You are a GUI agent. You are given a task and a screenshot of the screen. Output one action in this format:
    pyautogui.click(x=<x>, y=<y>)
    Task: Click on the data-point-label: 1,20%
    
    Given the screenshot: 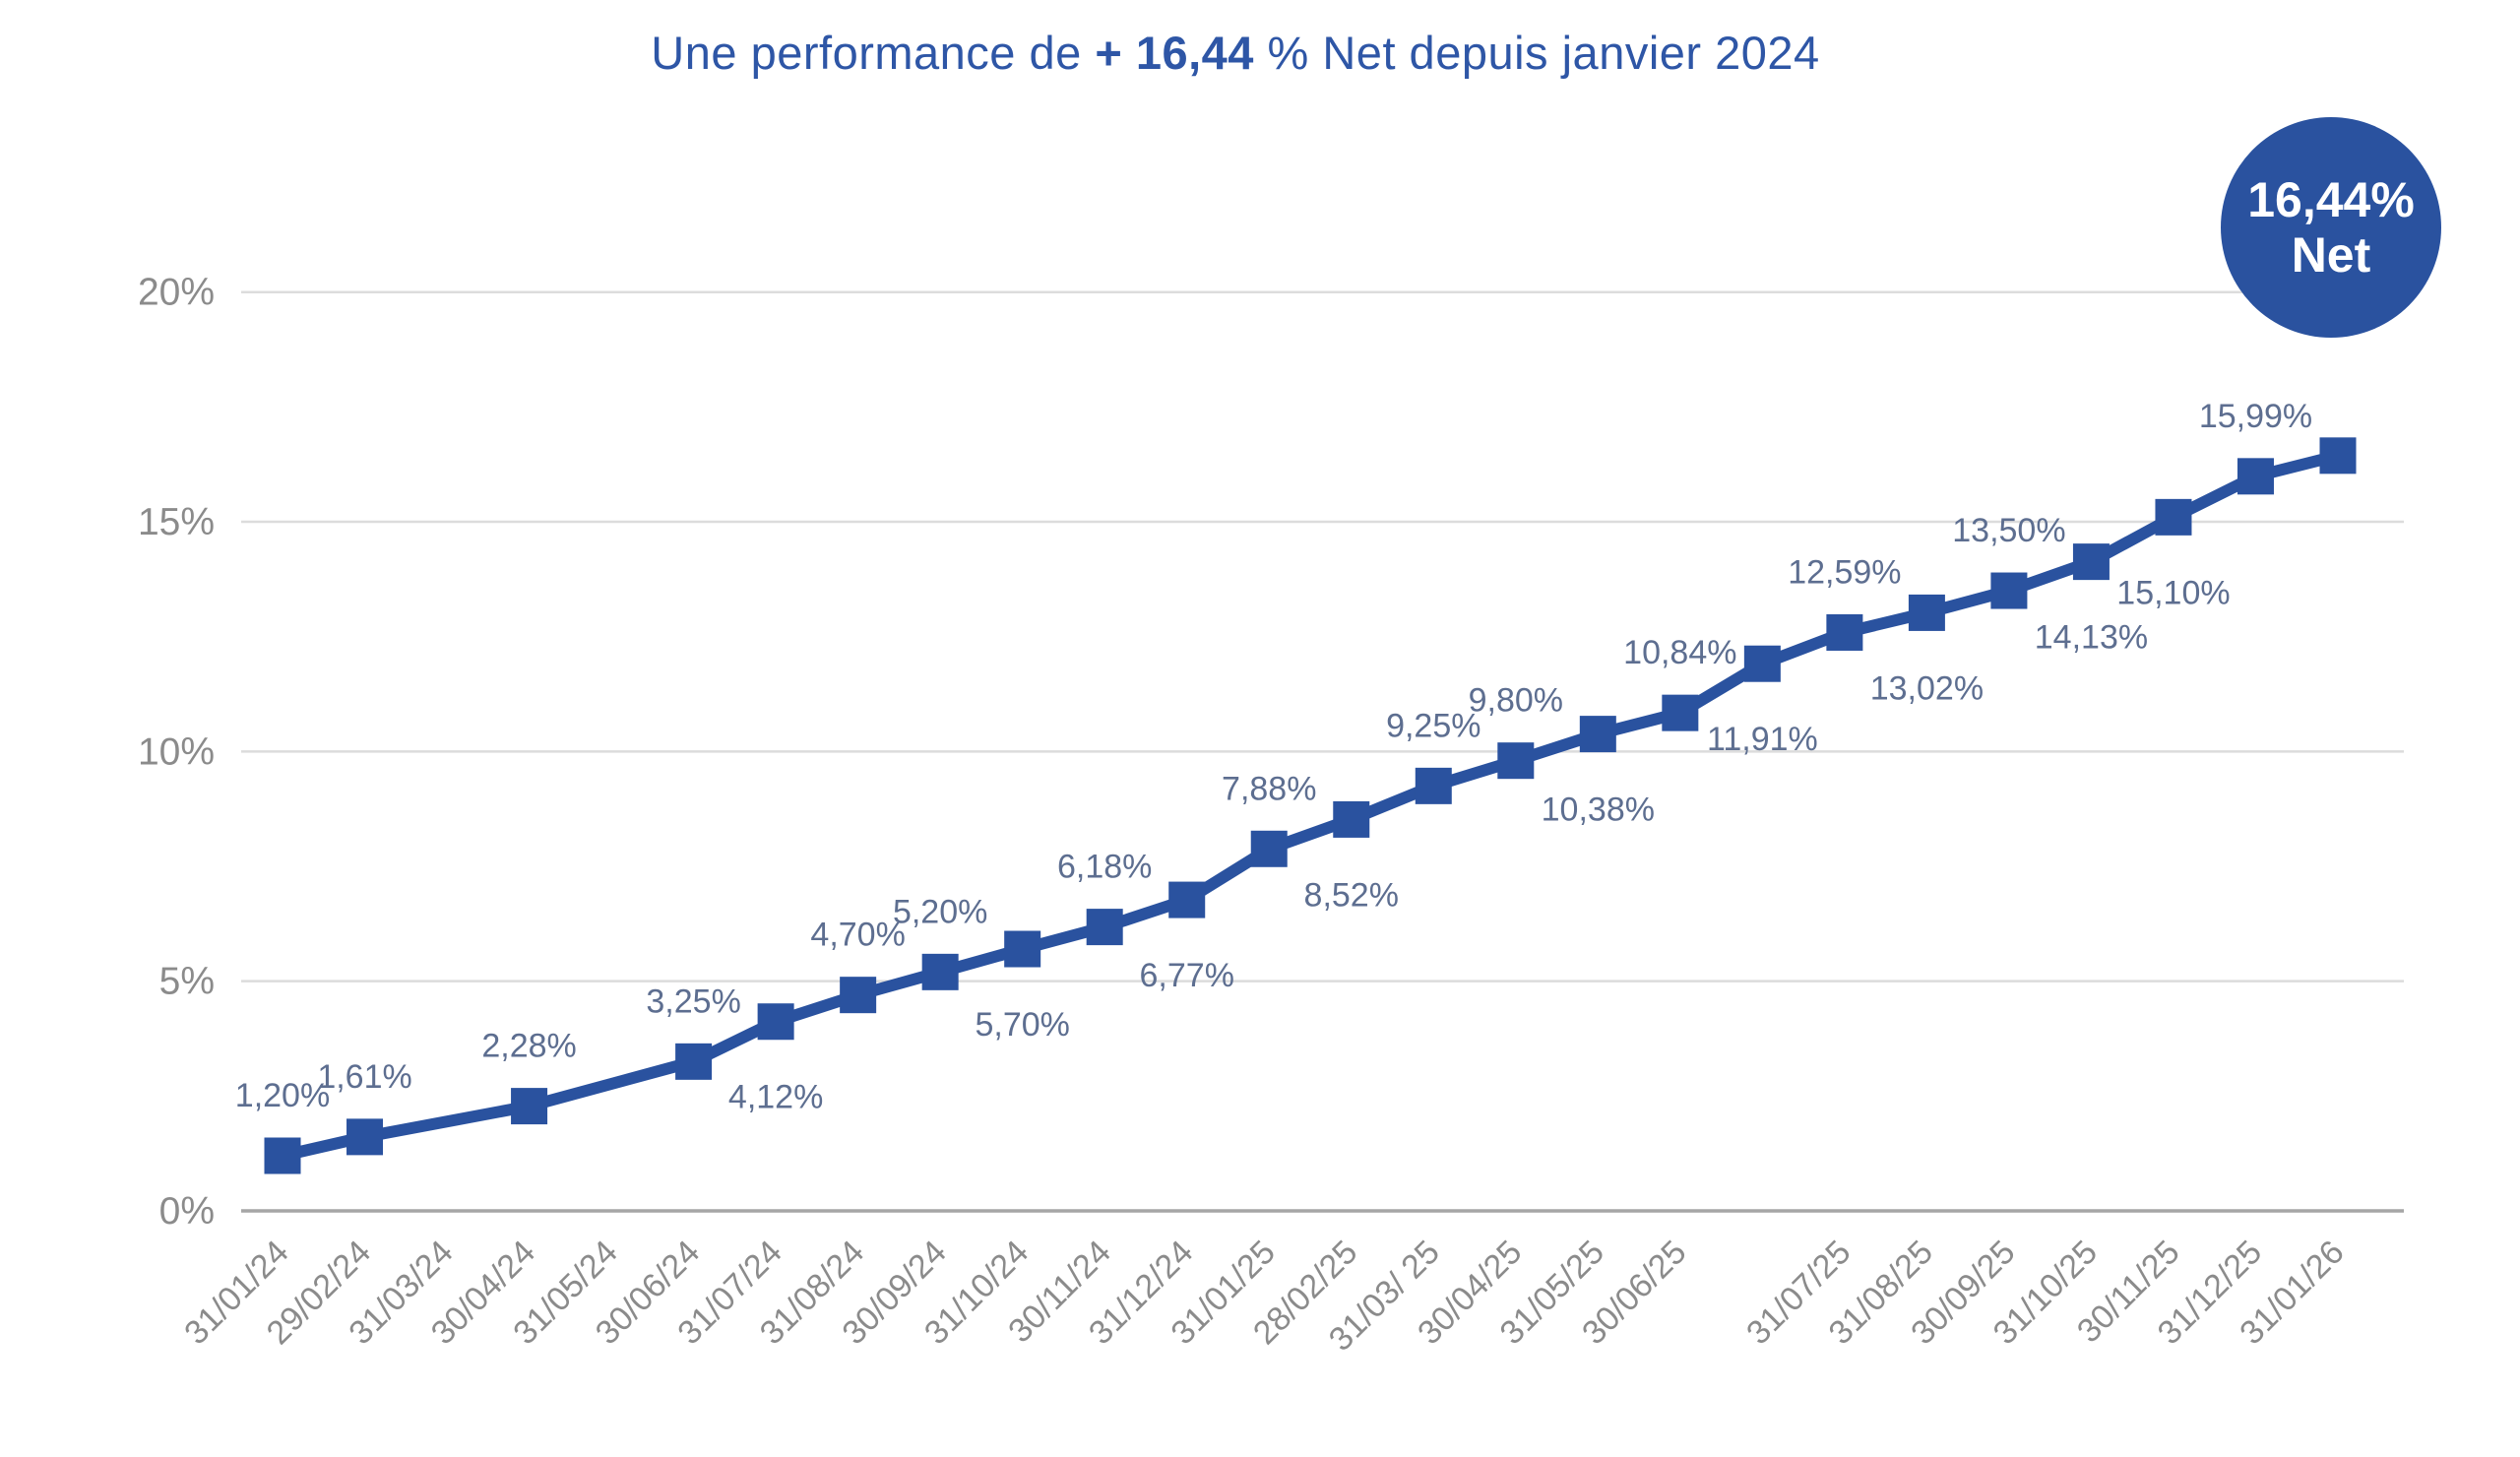 What is the action you would take?
    pyautogui.click(x=282, y=1095)
    